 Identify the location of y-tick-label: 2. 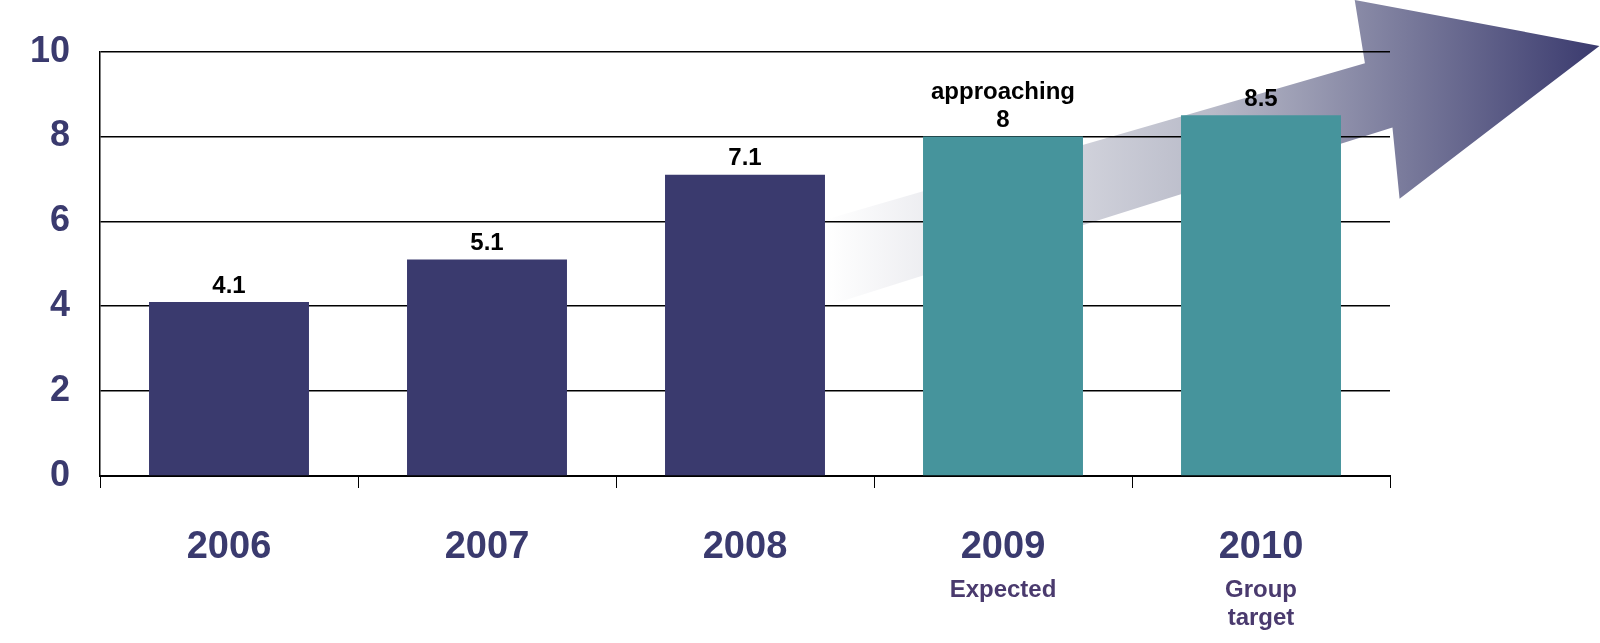
(59, 389).